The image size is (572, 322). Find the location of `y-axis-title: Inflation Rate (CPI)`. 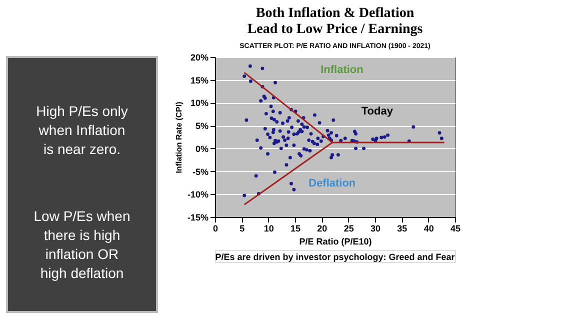

y-axis-title: Inflation Rate (CPI) is located at coordinates (179, 137).